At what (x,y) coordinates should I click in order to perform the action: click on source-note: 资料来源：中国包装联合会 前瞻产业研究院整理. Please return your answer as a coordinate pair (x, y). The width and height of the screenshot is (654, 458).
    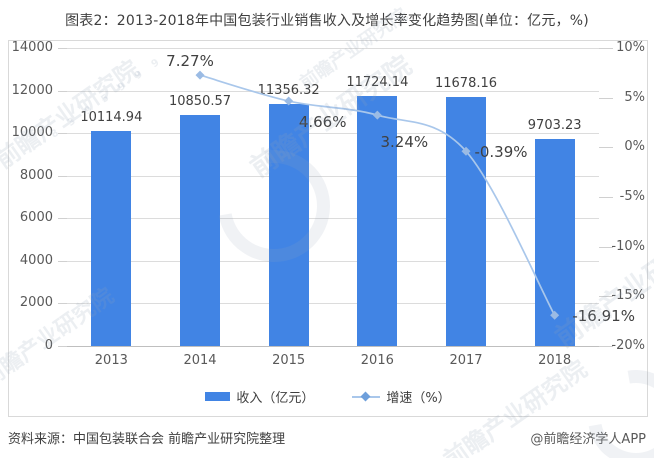
    Looking at the image, I should click on (147, 439).